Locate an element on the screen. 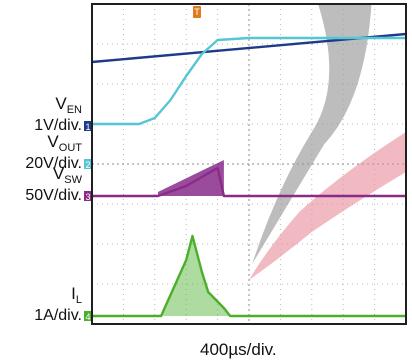  channel-marker-label: 1 is located at coordinates (87, 127).